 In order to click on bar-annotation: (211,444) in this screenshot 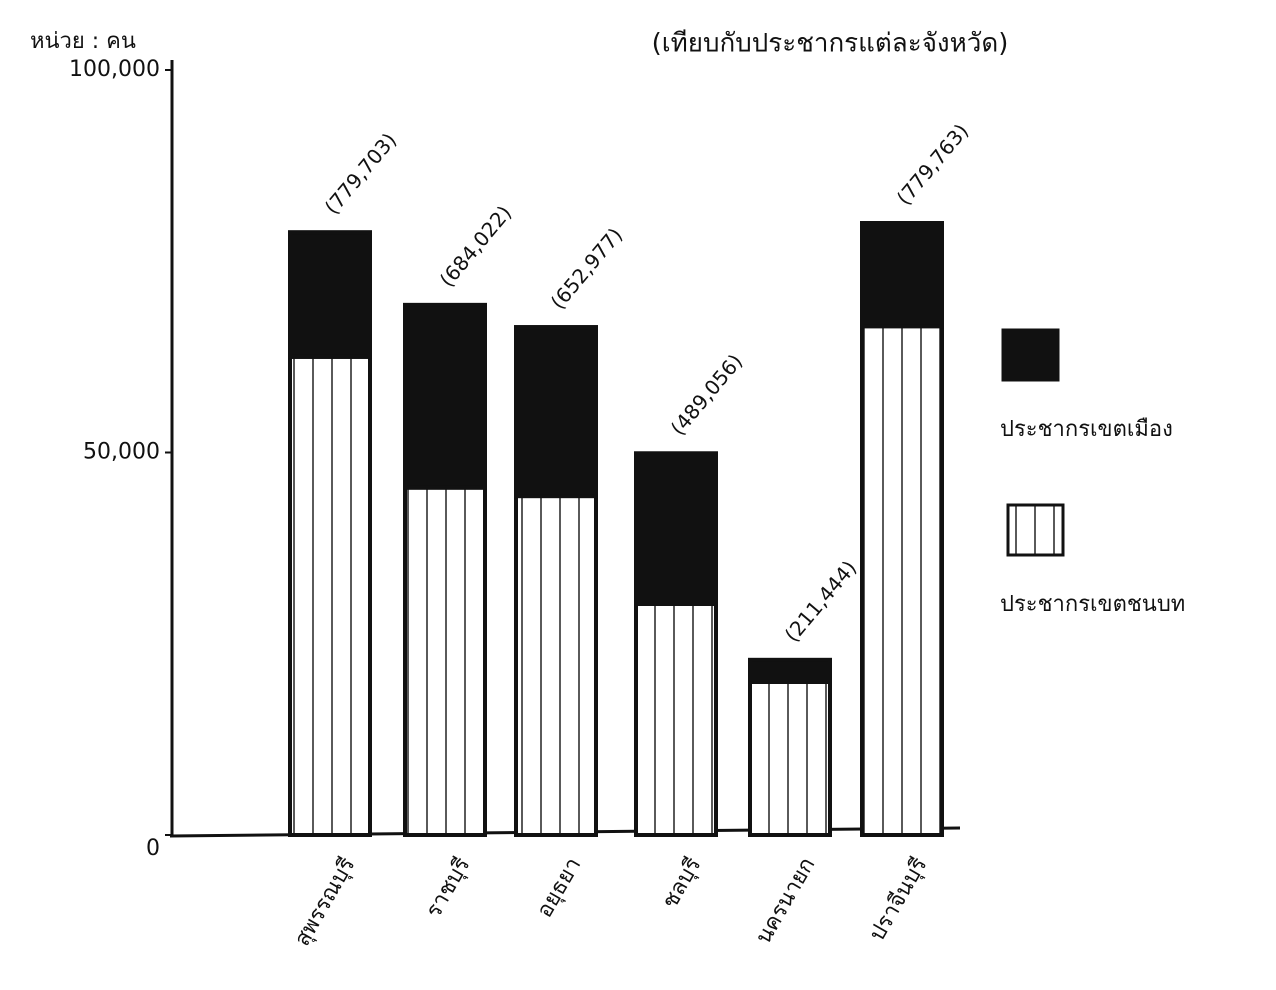, I will do `click(821, 601)`.